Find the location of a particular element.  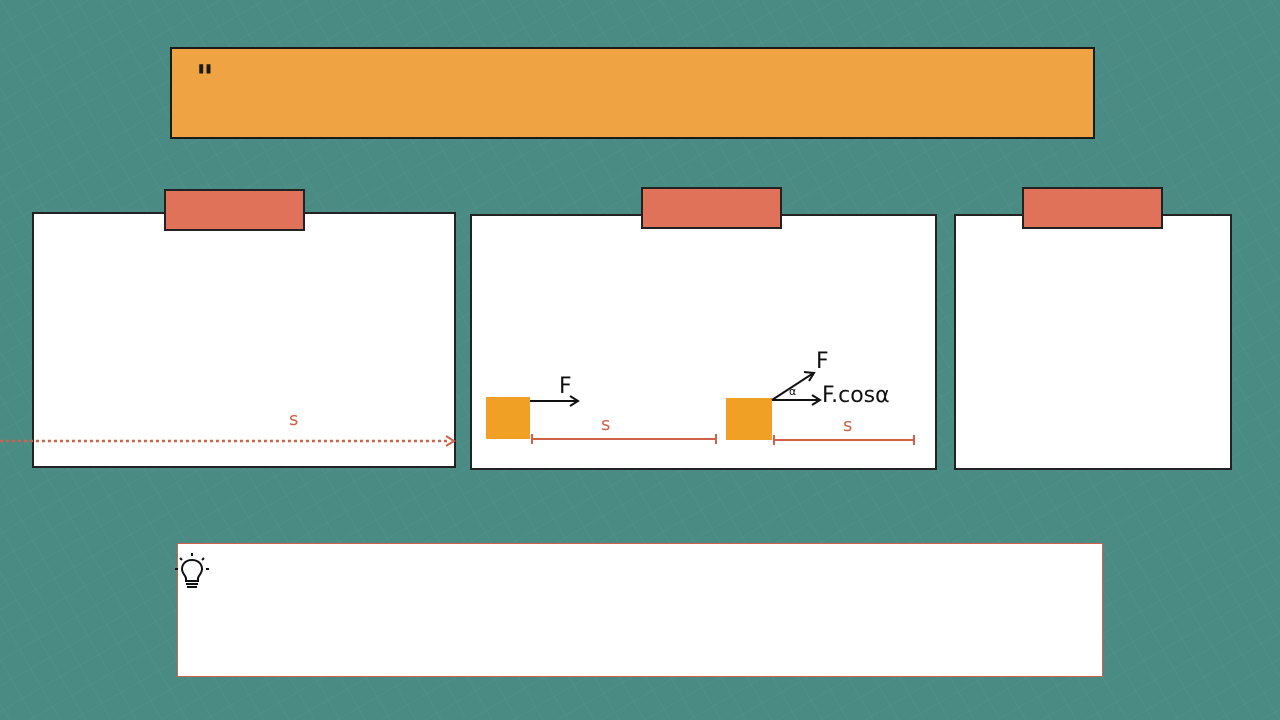

card-1-s-label: s is located at coordinates (294, 419).